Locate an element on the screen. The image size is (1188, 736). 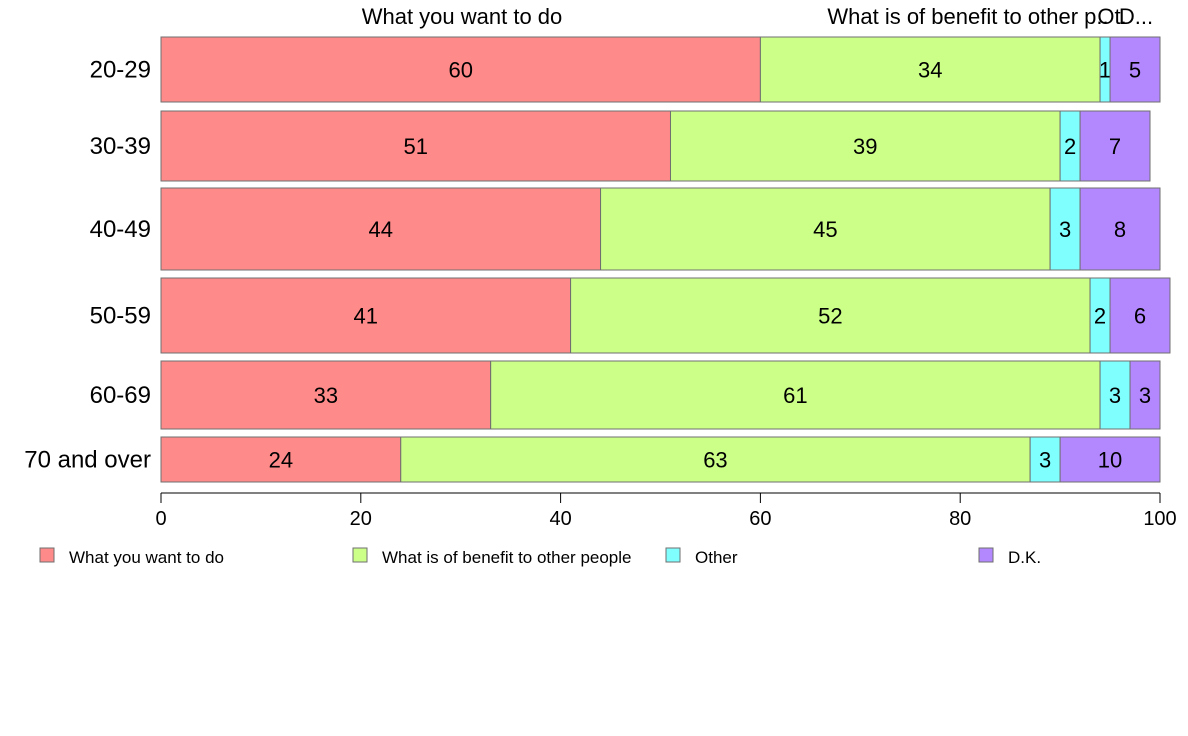
x-tick-label: 0 is located at coordinates (160, 519).